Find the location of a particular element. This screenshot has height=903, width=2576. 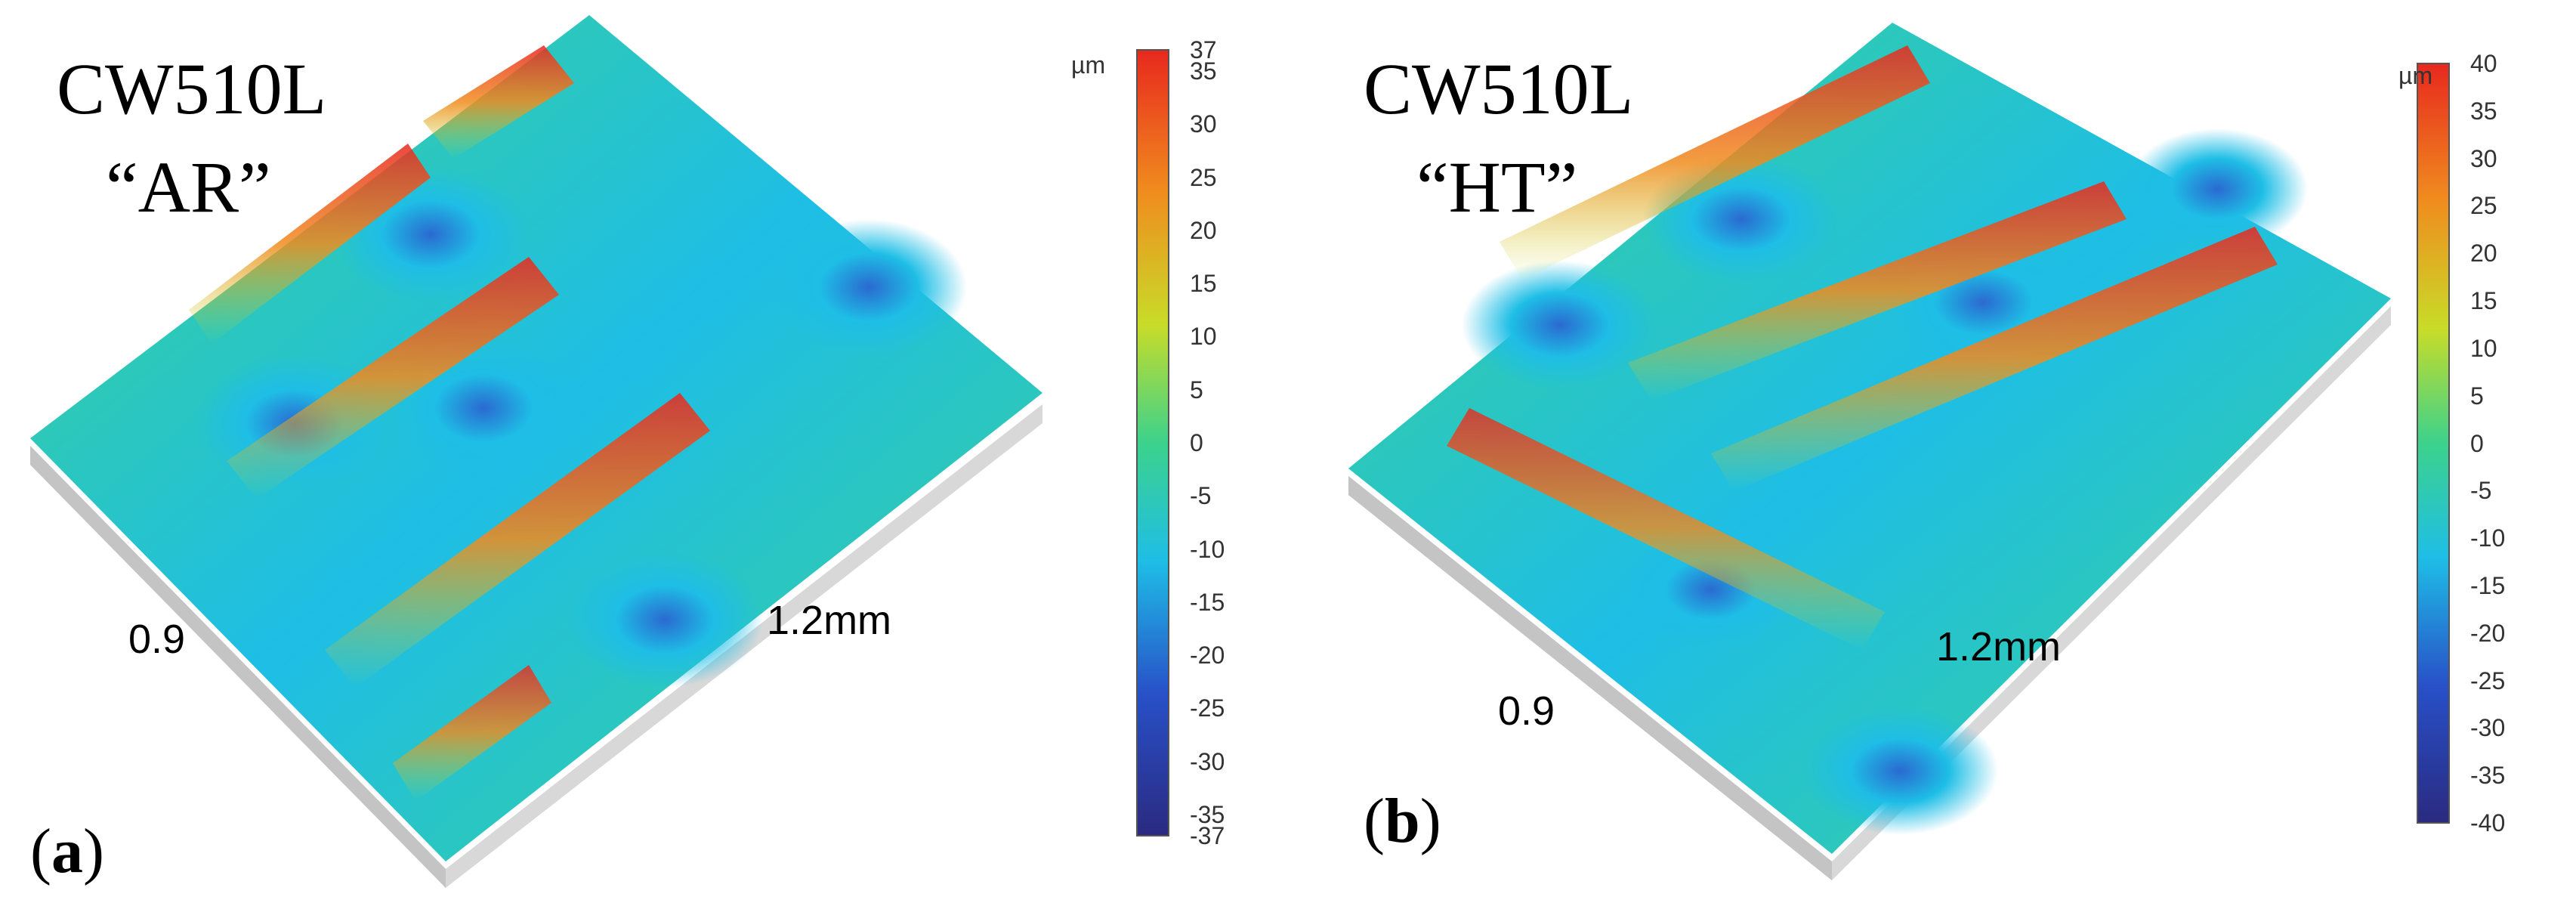

panel-letter-a: (a) is located at coordinates (67, 851).